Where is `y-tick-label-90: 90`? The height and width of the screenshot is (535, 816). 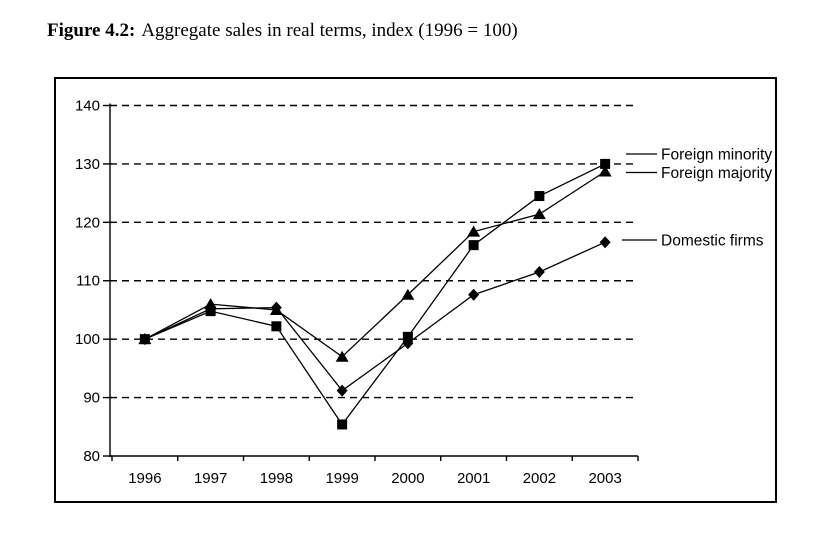 y-tick-label-90: 90 is located at coordinates (91, 398).